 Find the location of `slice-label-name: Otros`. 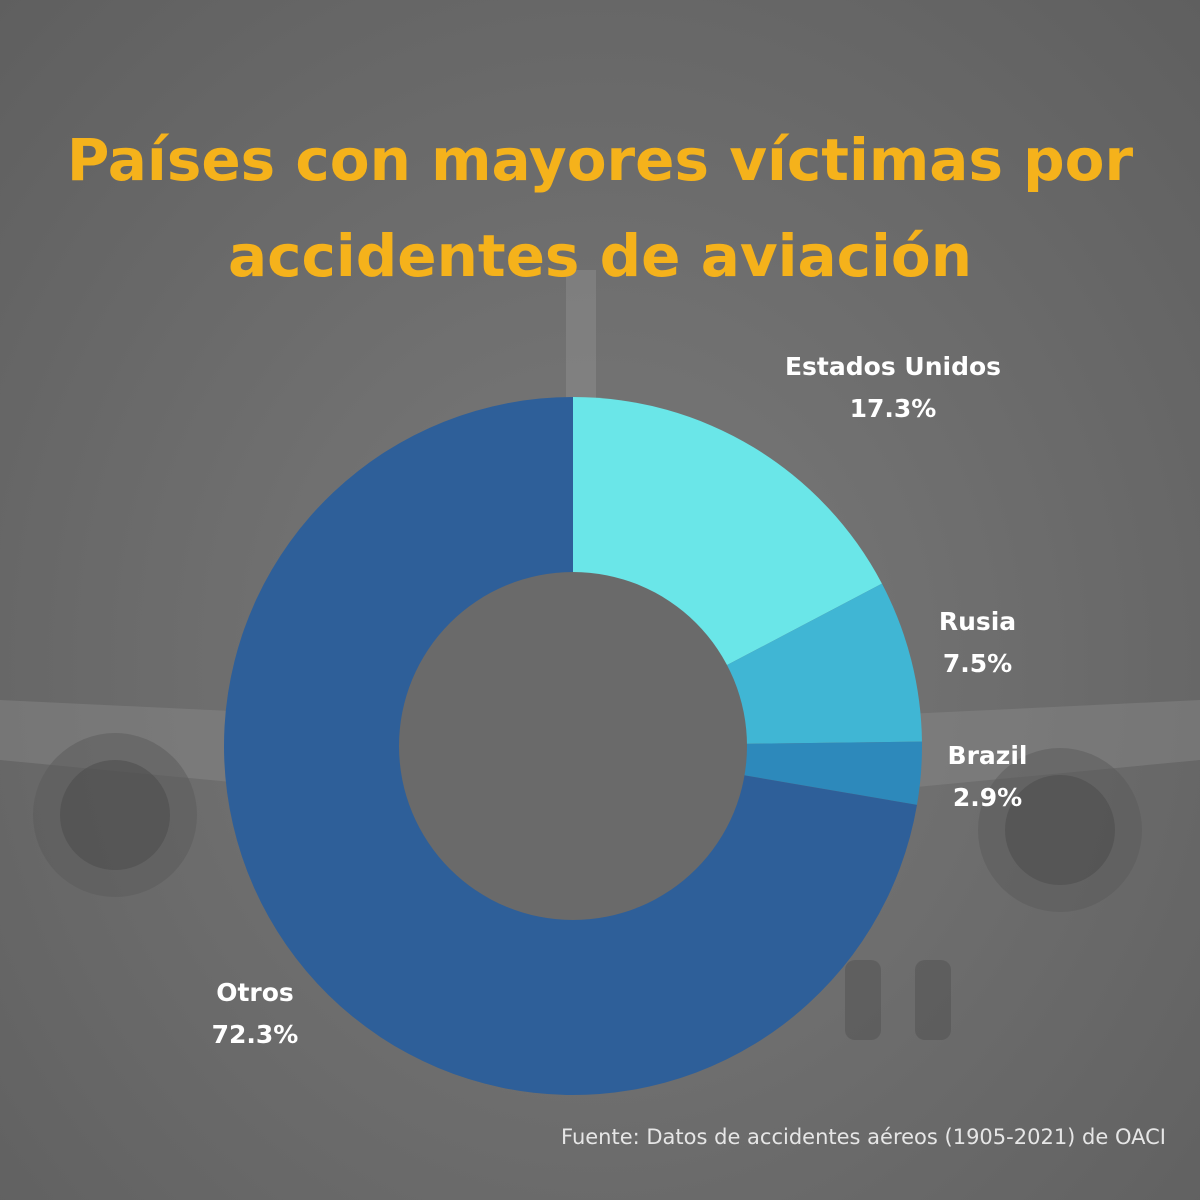

slice-label-name: Otros is located at coordinates (255, 992).